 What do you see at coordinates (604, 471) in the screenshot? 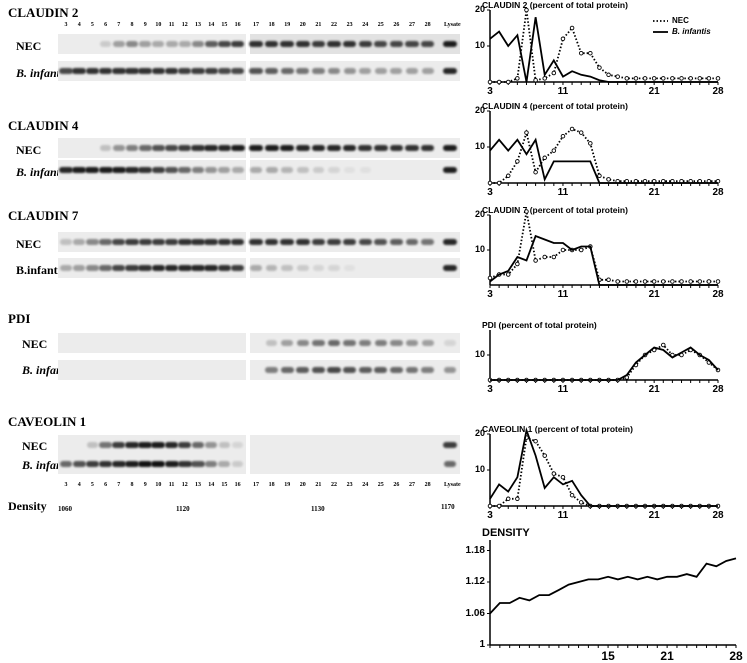
I see `series-line-nec` at bounding box center [604, 471].